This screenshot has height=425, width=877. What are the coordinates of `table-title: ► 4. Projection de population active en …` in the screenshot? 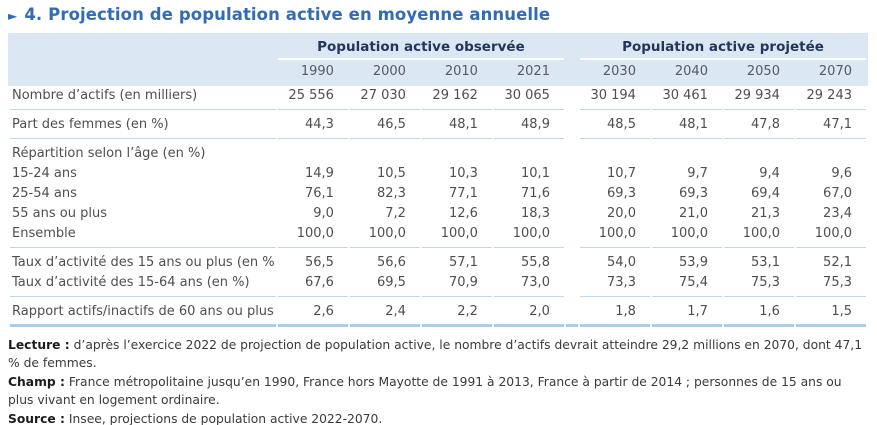 It's located at (438, 14).